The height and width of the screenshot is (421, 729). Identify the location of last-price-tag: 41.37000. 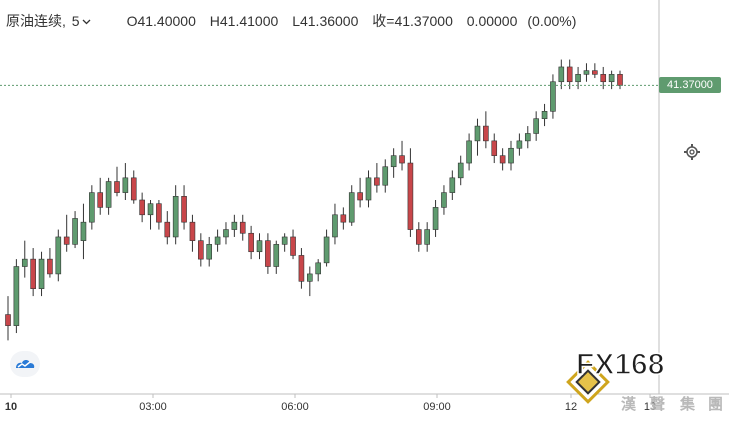
(690, 85).